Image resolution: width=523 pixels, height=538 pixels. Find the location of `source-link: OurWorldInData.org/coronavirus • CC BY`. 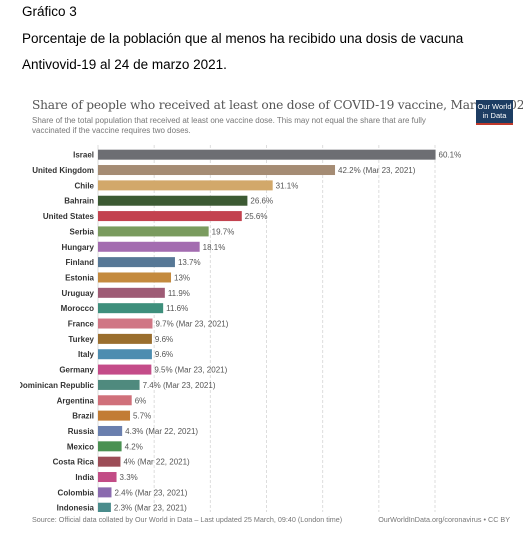

source-link: OurWorldInData.org/coronavirus • CC BY is located at coordinates (444, 519).